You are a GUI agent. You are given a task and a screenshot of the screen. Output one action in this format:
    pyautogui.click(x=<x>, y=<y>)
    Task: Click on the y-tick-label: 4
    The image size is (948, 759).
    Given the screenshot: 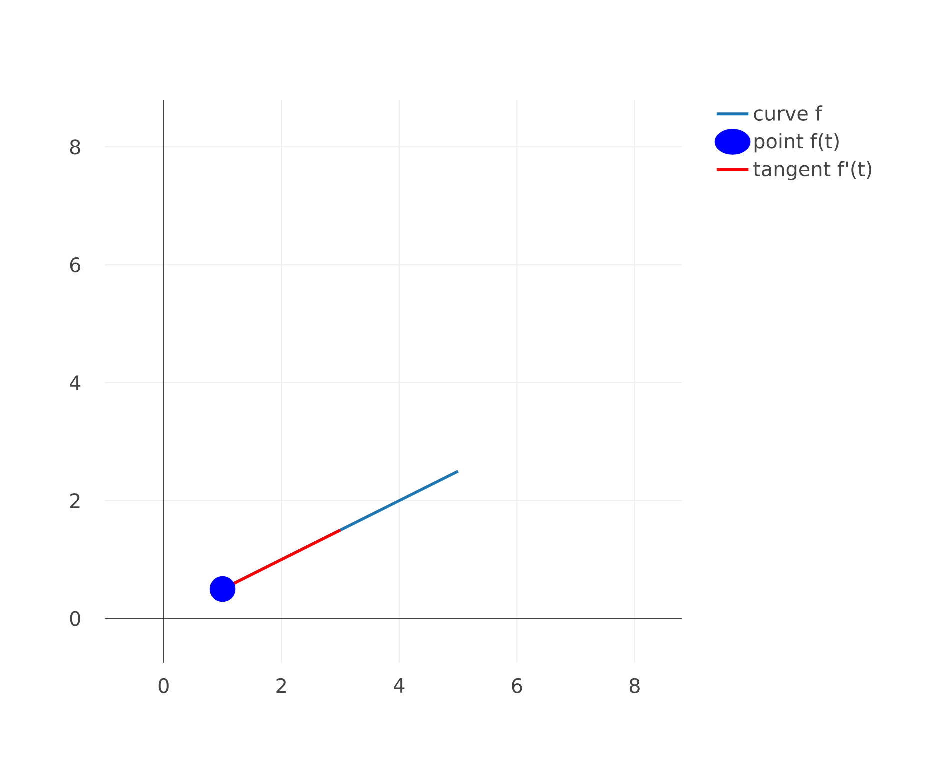 What is the action you would take?
    pyautogui.click(x=75, y=383)
    